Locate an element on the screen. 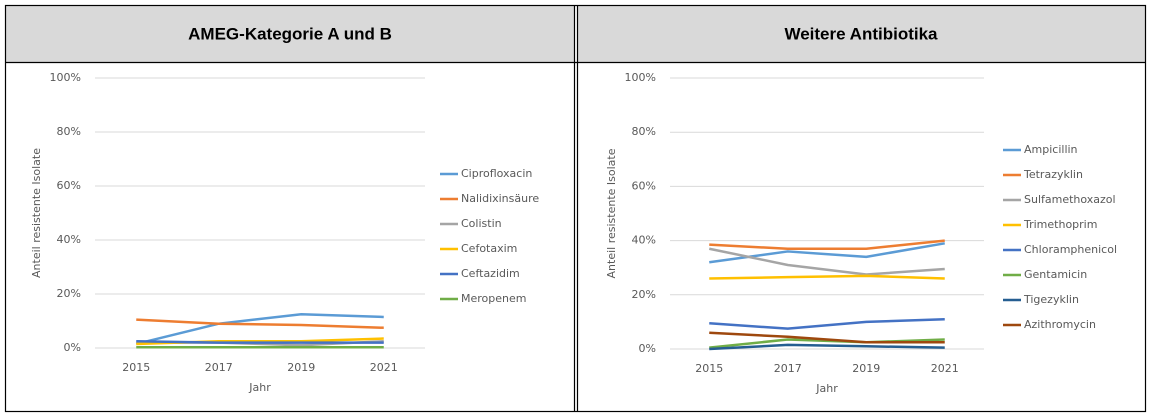 The image size is (1151, 415). legend-label: Ampicillin is located at coordinates (1051, 149).